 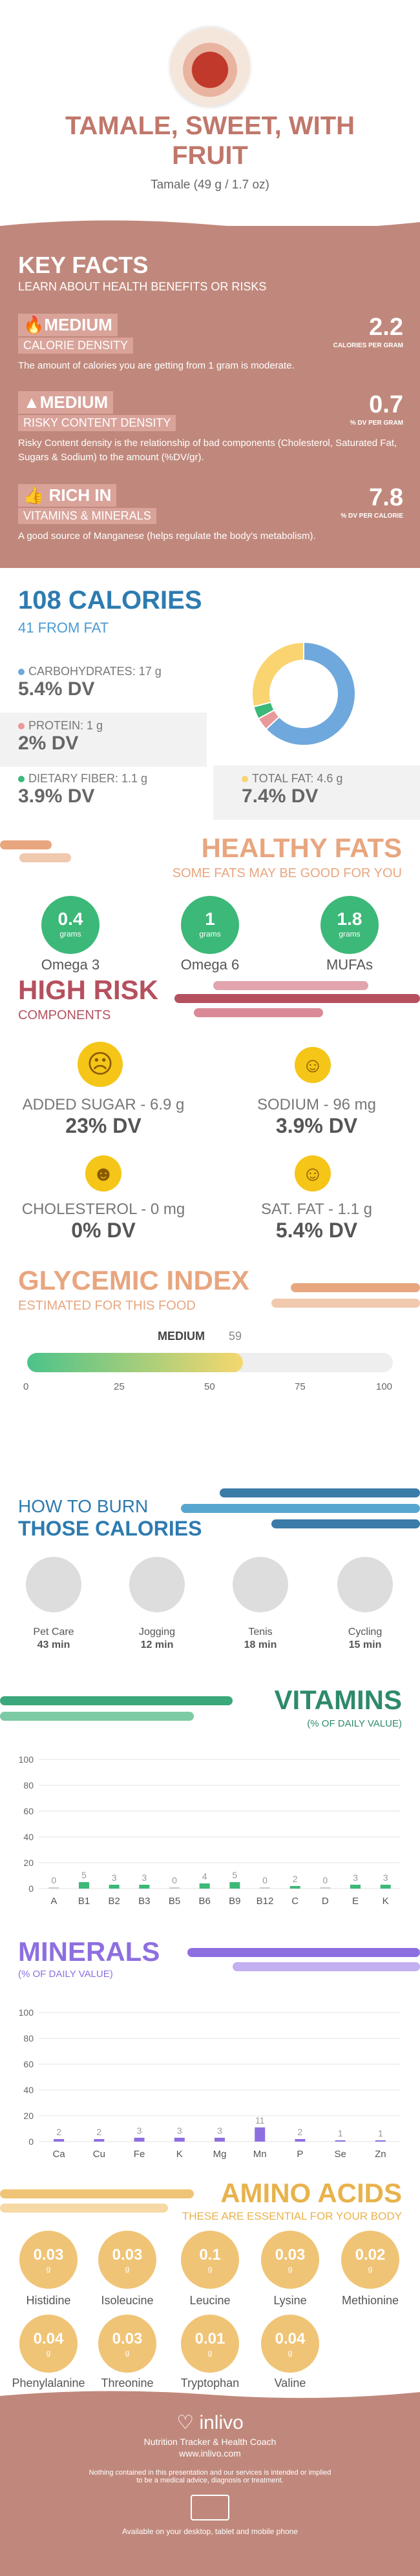 What do you see at coordinates (313, 1065) in the screenshot?
I see `sodium-face-icon: ☺` at bounding box center [313, 1065].